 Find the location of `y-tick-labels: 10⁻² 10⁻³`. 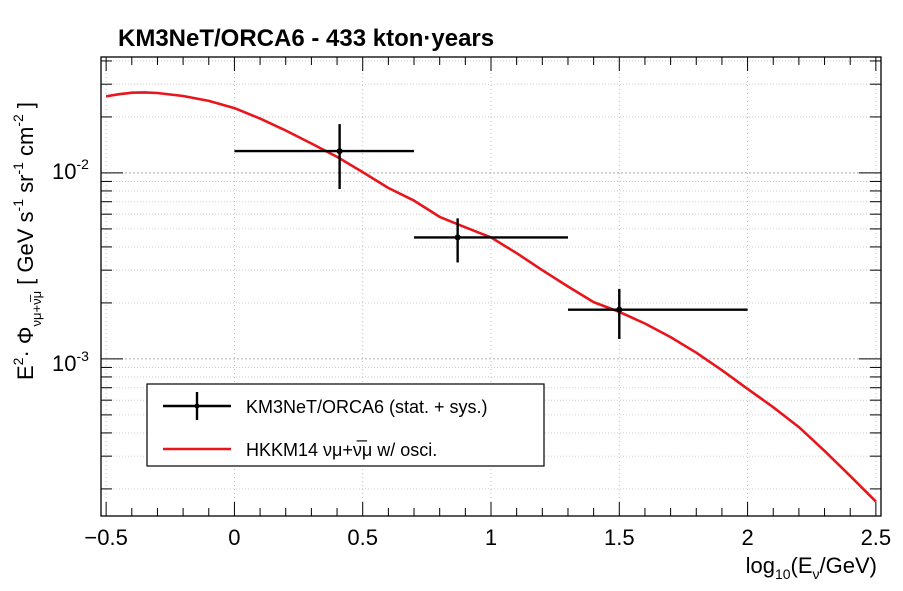

y-tick-labels: 10⁻² 10⁻³ is located at coordinates (70, 266).